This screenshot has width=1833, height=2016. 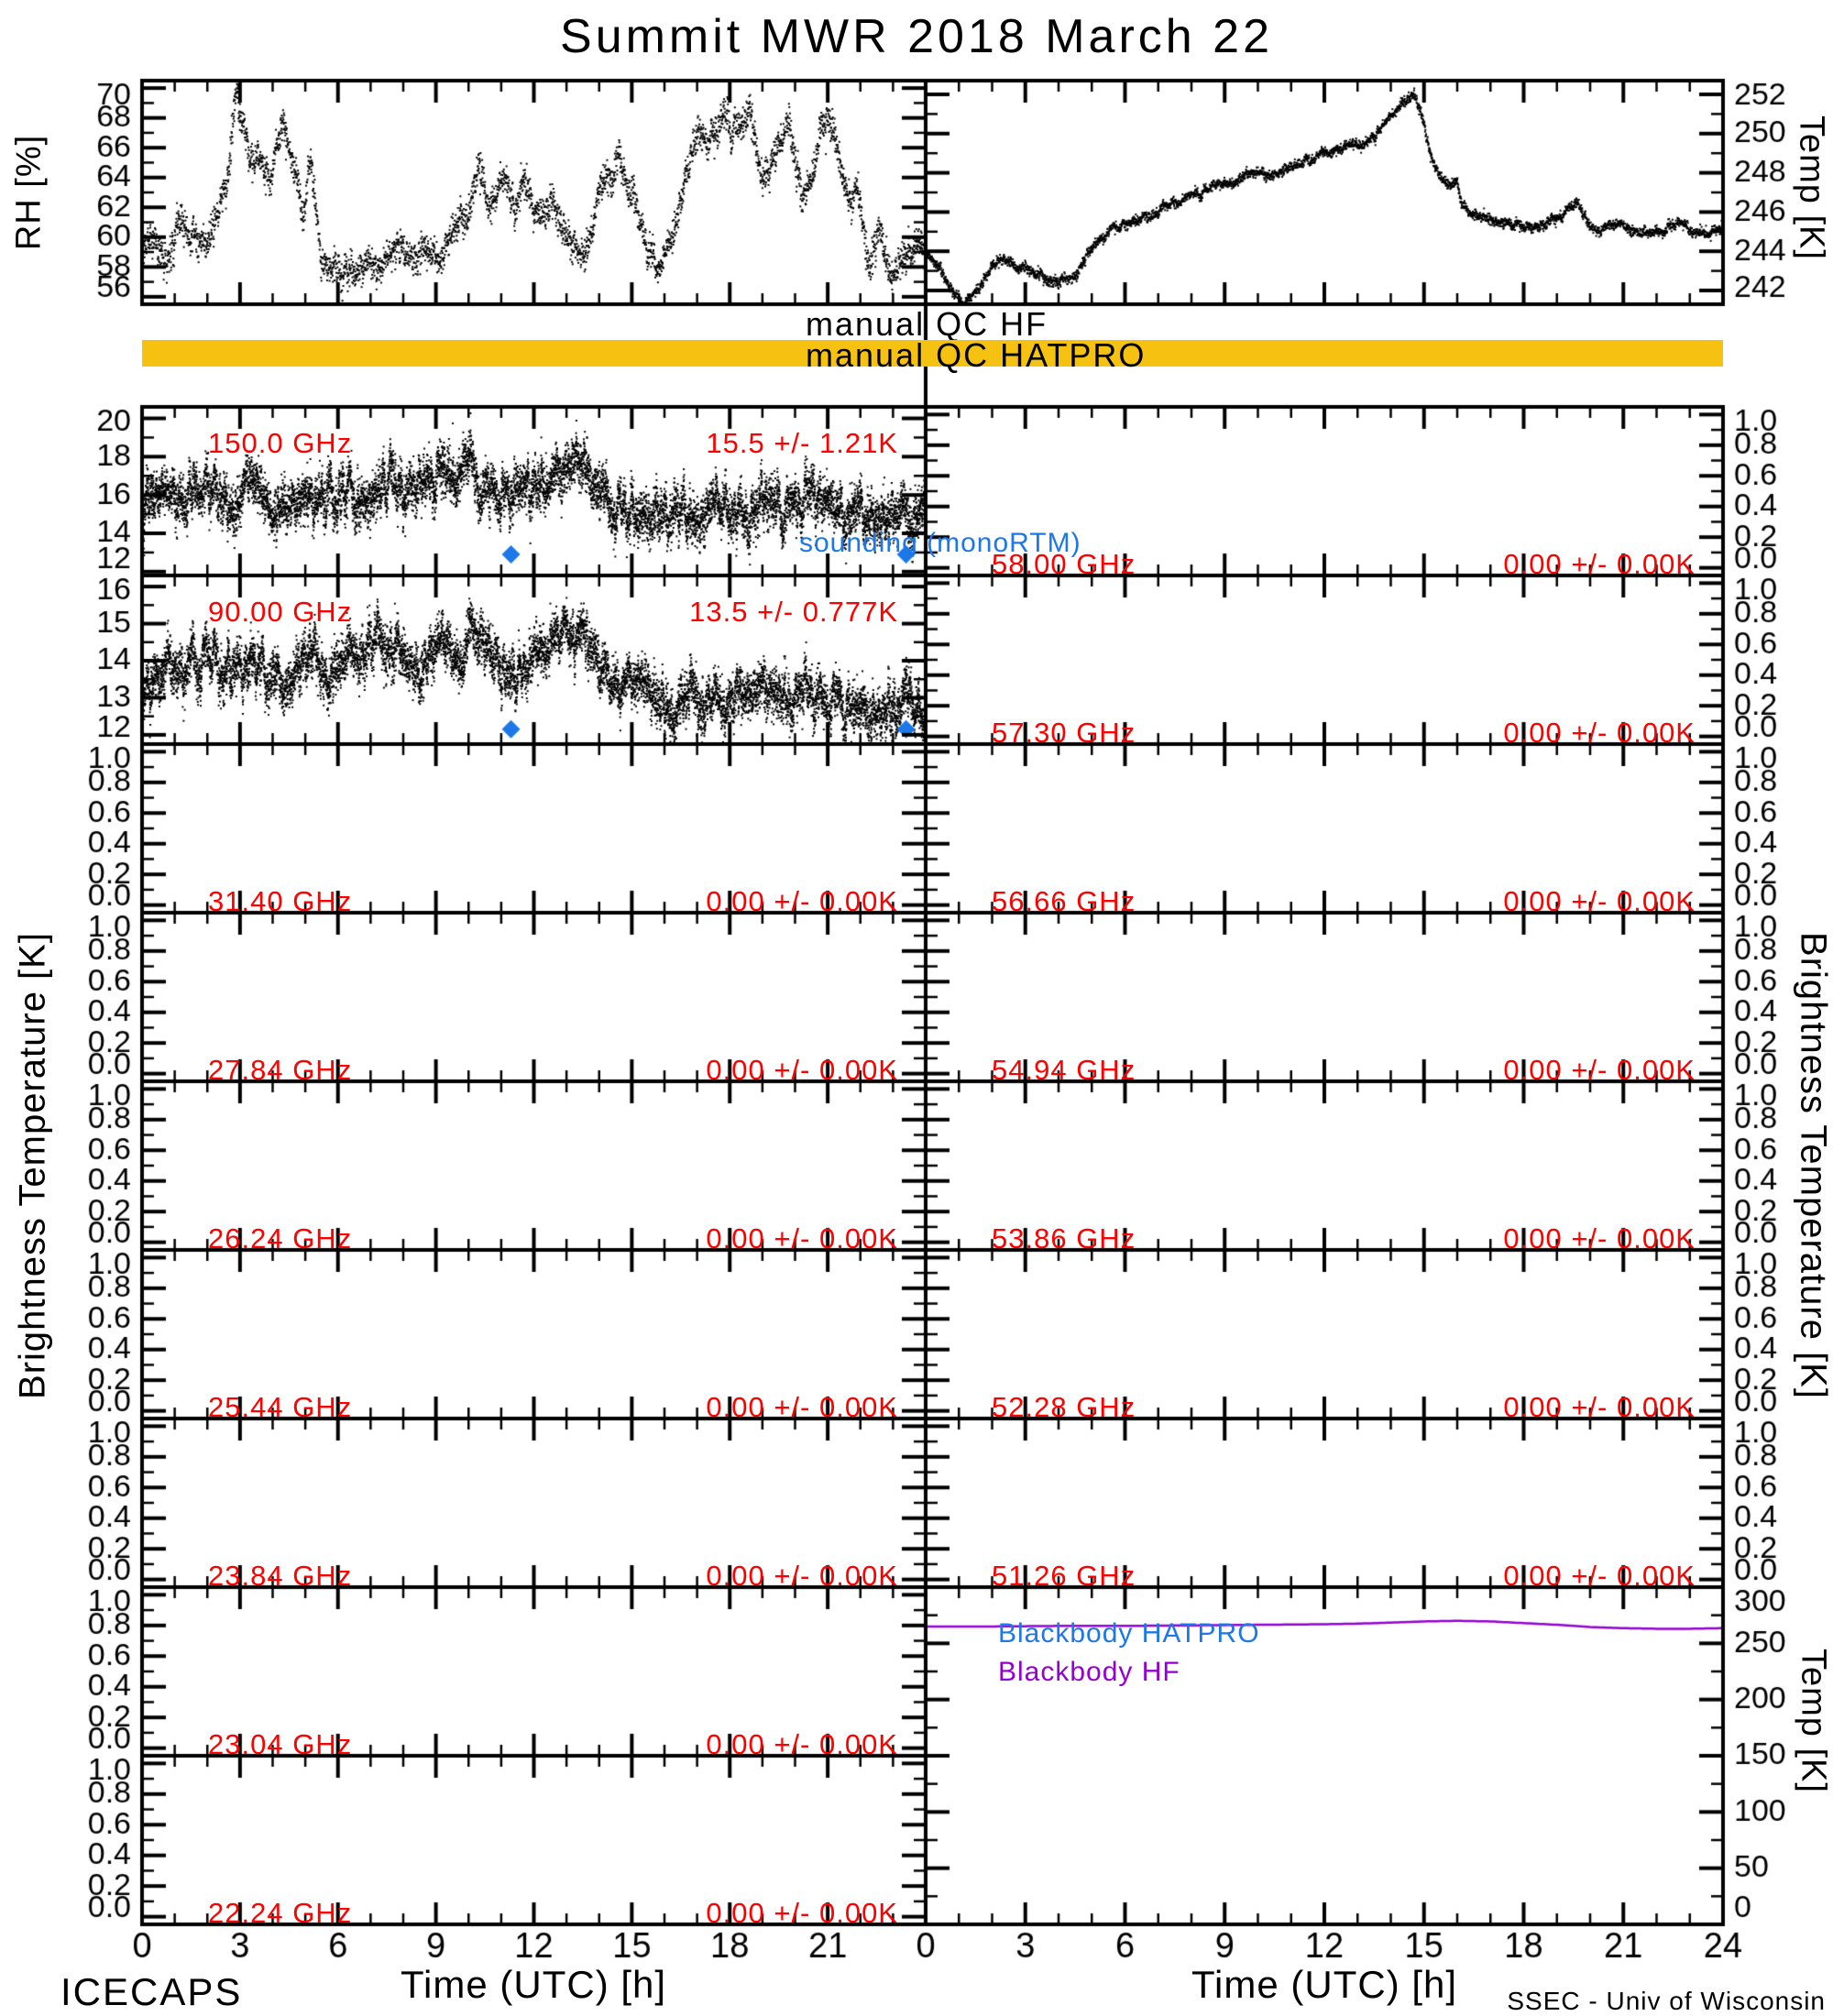 What do you see at coordinates (1064, 1238) in the screenshot?
I see `panel-frequency-label: 53.86 GHz` at bounding box center [1064, 1238].